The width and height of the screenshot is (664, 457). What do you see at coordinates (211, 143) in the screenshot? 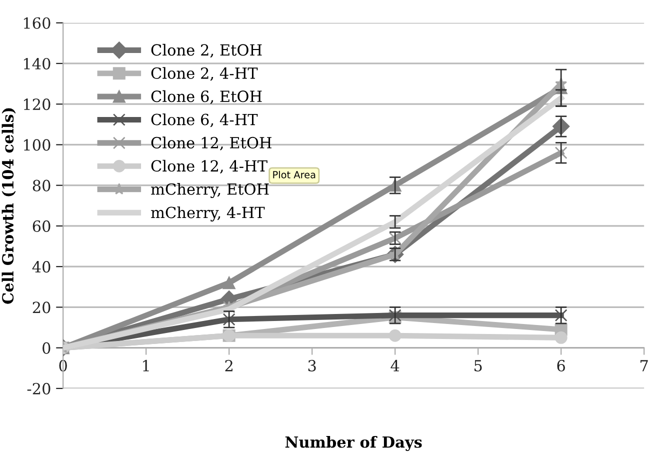
I see `legend-label: Clone 12, EtOH` at bounding box center [211, 143].